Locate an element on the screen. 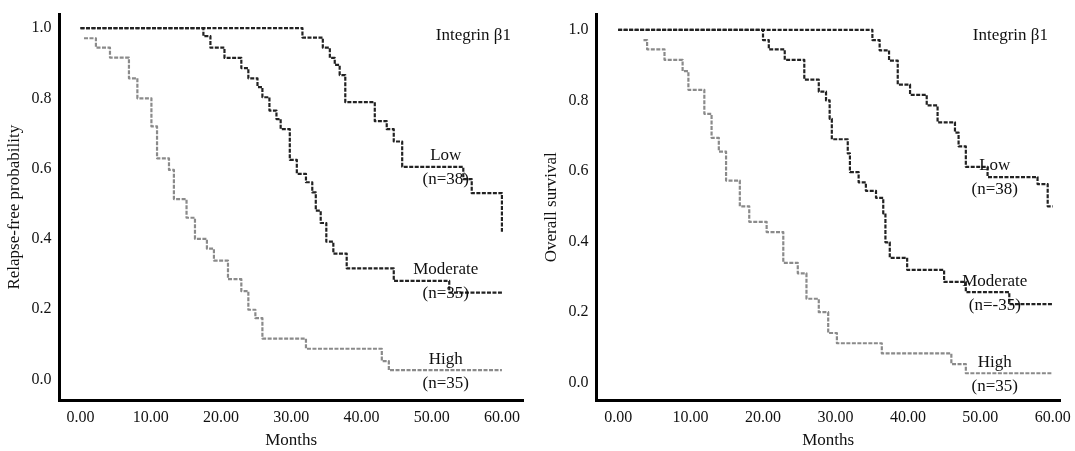 The height and width of the screenshot is (451, 1075). y-axis-title: Overall survival is located at coordinates (550, 207).